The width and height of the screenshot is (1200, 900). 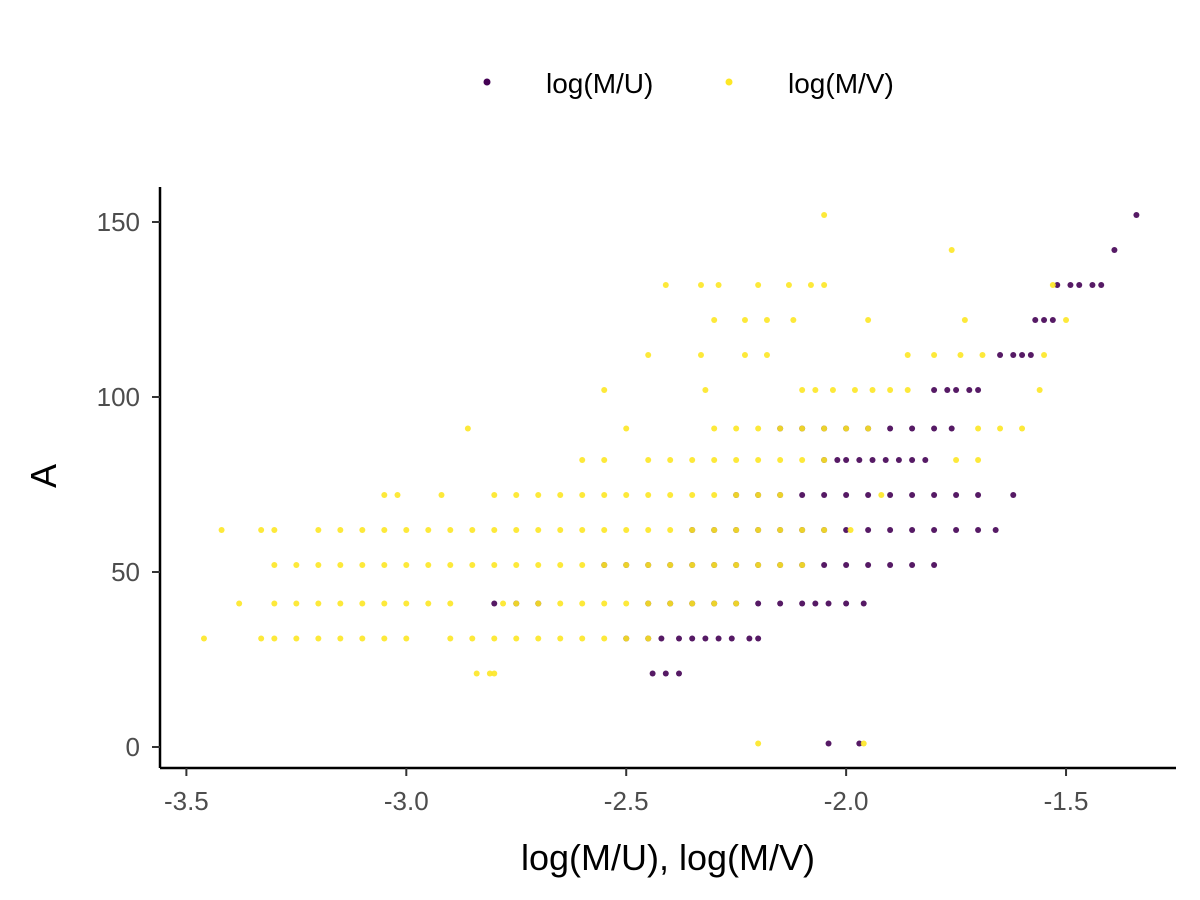 I want to click on legend-label-m-v: log(M/V), so click(x=841, y=83).